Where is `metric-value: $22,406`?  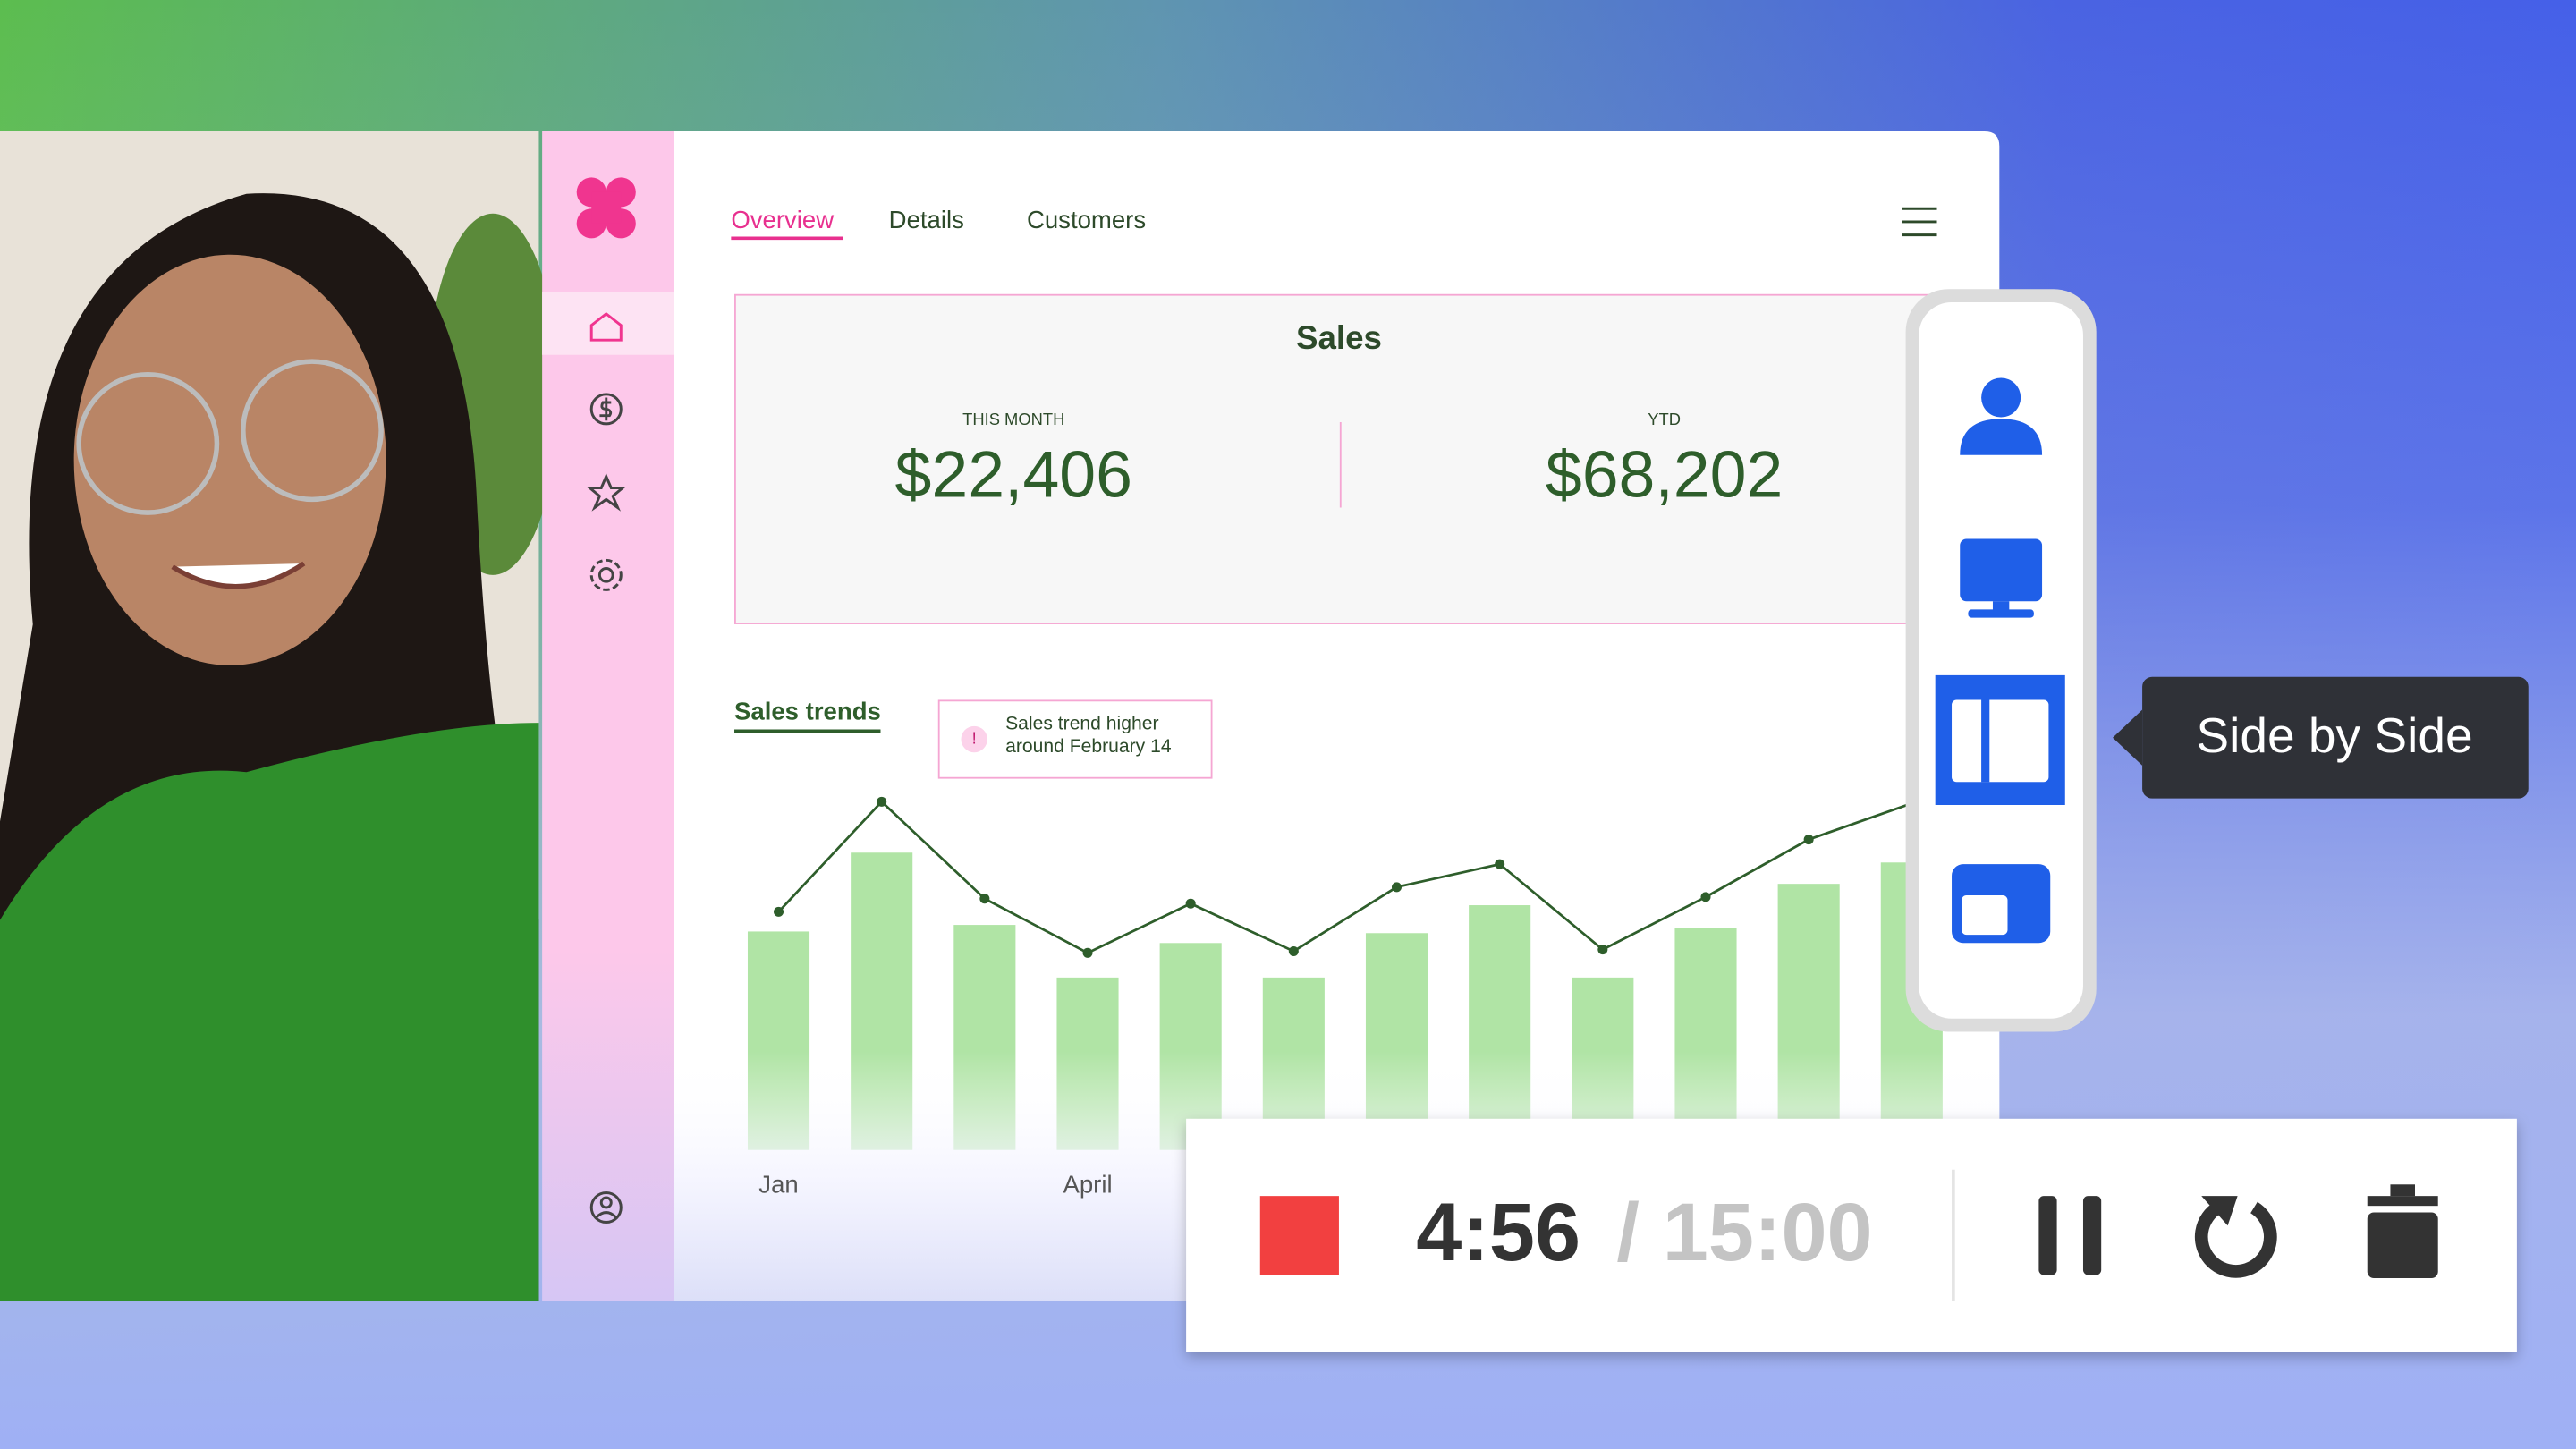 metric-value: $22,406 is located at coordinates (1014, 474).